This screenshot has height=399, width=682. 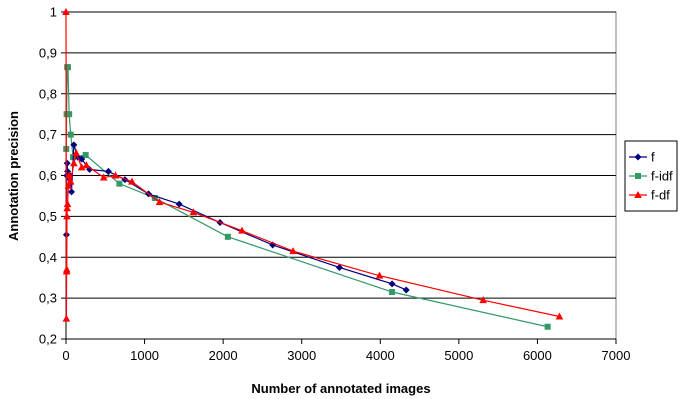 I want to click on x-tick-label: 1000, so click(x=144, y=355).